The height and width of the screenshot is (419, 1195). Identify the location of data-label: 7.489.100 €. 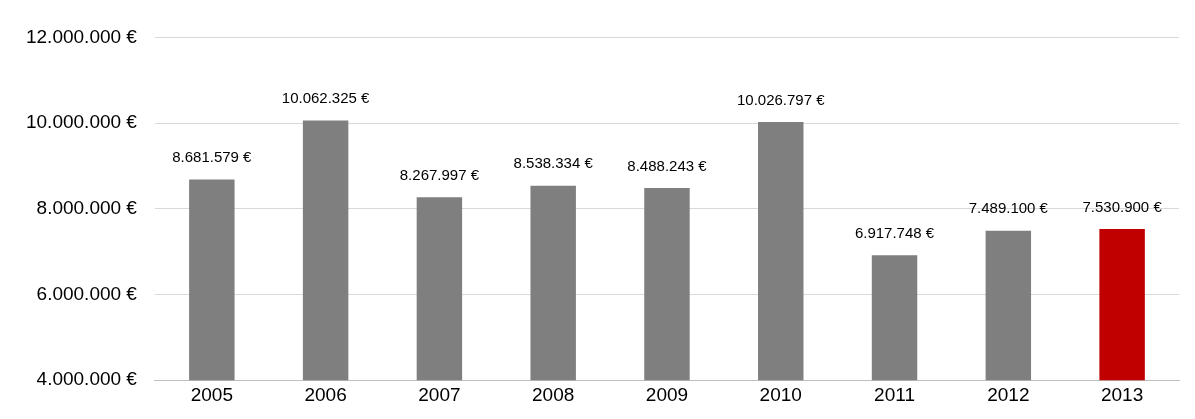
(1008, 208).